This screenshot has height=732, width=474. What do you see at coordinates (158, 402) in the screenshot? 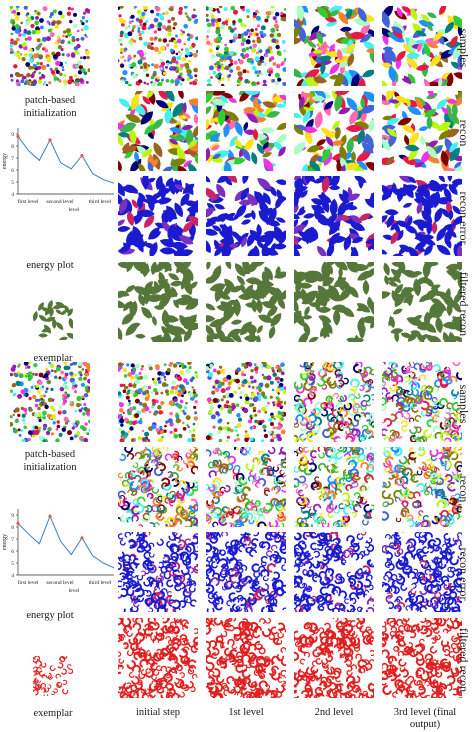
I see `samples-initial-bottom` at bounding box center [158, 402].